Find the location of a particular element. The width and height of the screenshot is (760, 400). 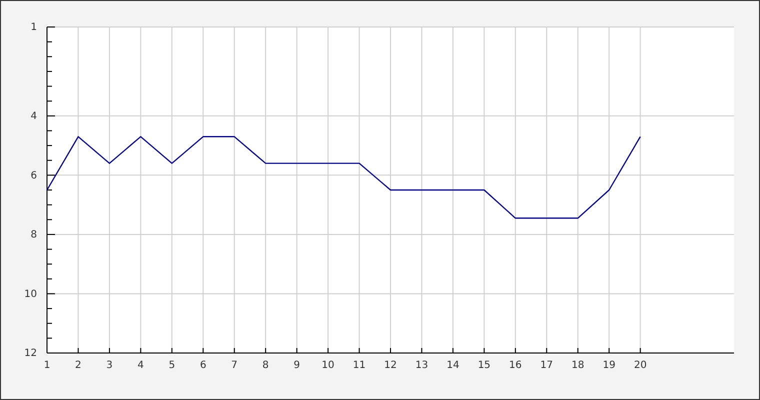

x-tick-label: 12 is located at coordinates (390, 366).